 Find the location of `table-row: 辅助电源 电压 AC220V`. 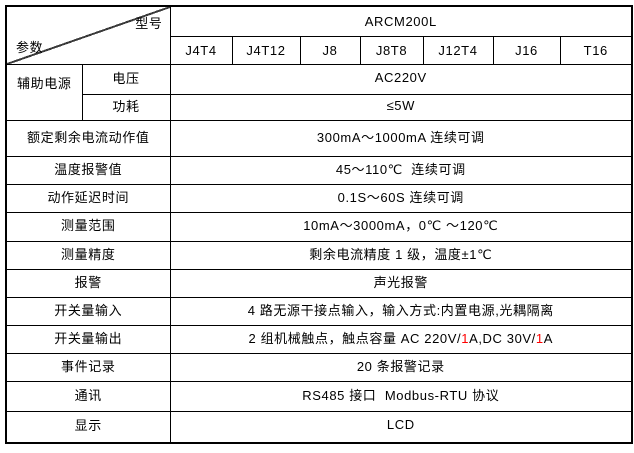

table-row: 辅助电源 电压 AC220V is located at coordinates (319, 92).